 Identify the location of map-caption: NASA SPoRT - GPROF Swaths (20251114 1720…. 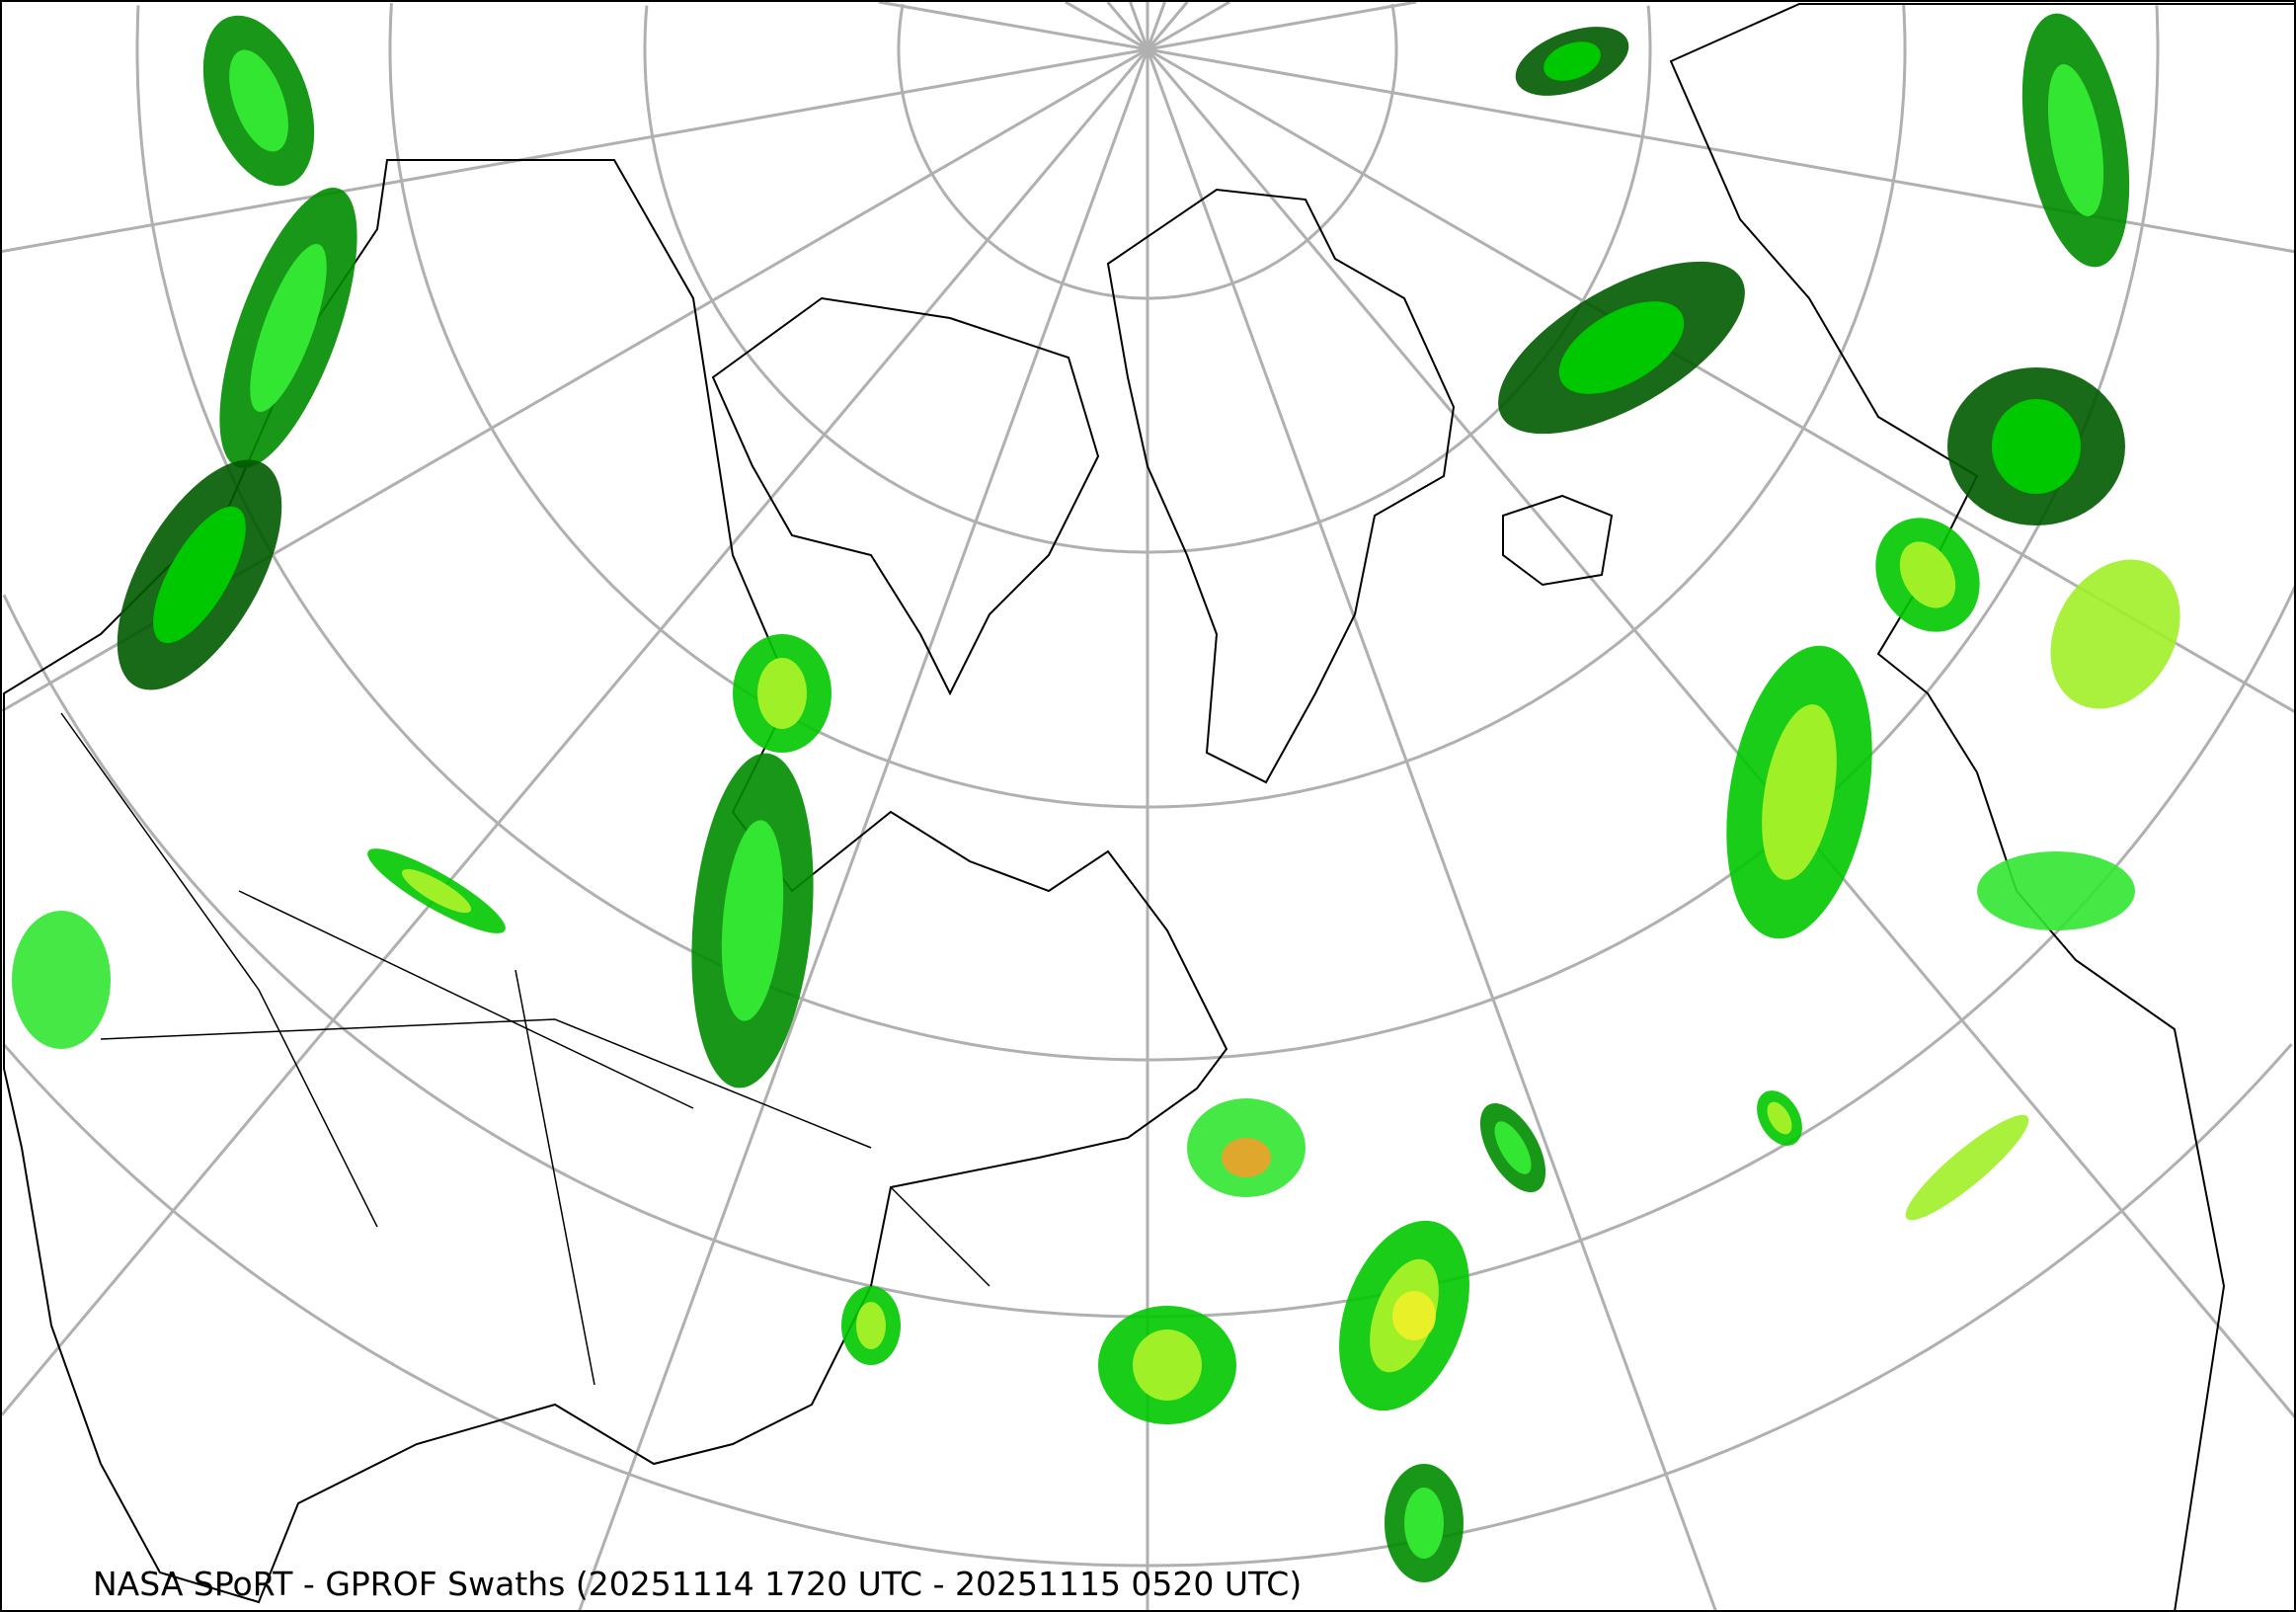
(698, 1584).